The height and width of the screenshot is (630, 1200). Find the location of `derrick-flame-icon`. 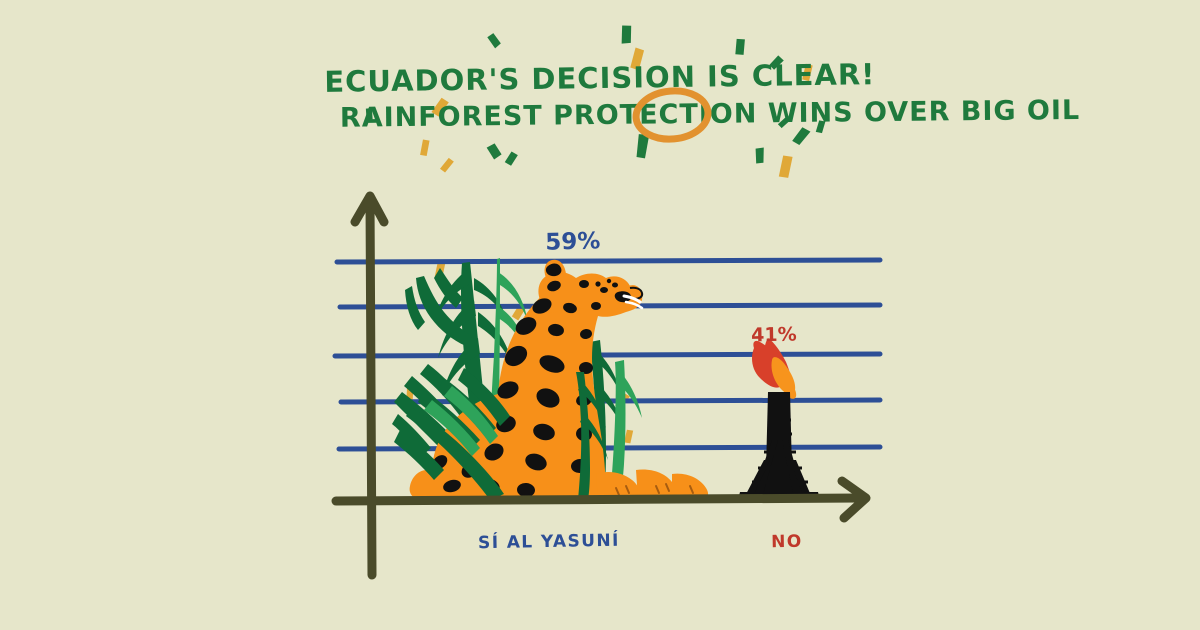

derrick-flame-icon is located at coordinates (774, 368).